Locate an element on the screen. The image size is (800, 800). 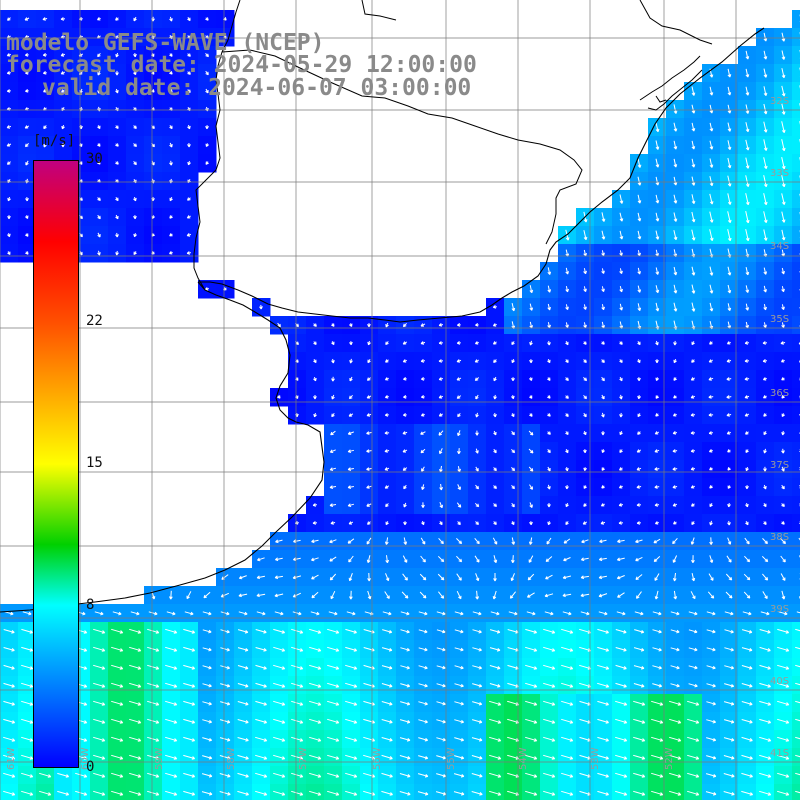
latitude-label: 33S is located at coordinates (779, 173).